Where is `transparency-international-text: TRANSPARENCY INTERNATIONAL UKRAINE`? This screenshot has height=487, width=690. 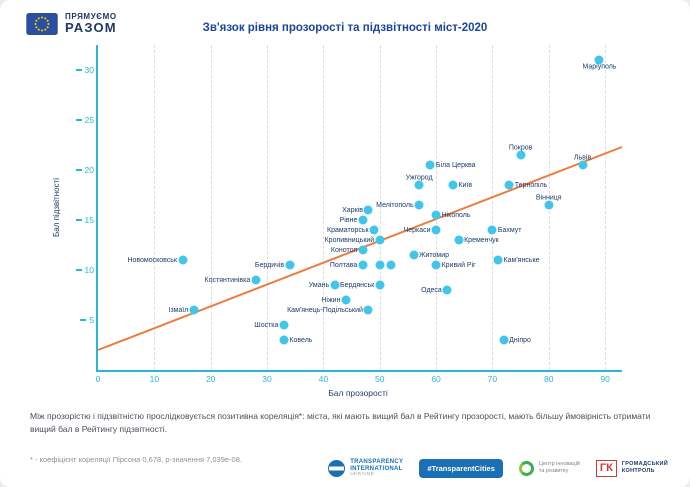 transparency-international-text: TRANSPARENCY INTERNATIONAL UKRAINE is located at coordinates (376, 468).